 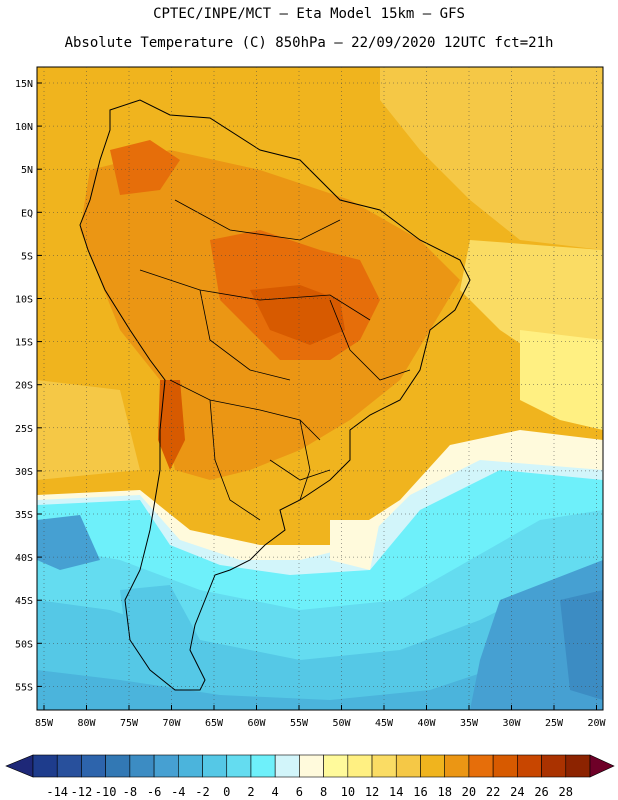 What do you see at coordinates (469, 792) in the screenshot?
I see `colorbar-label: 20` at bounding box center [469, 792].